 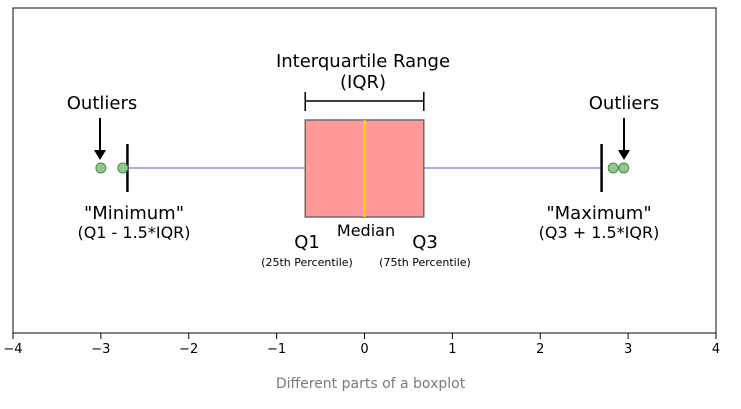 I want to click on minimum-label: "Minimum", so click(x=134, y=213).